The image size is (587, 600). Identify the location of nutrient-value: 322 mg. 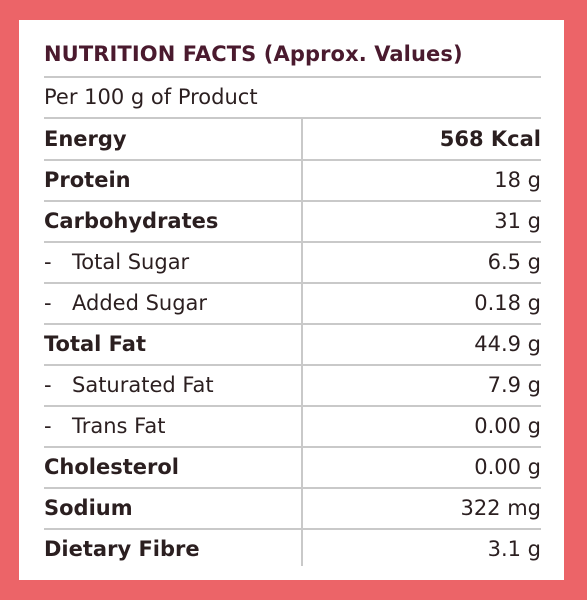
(500, 508).